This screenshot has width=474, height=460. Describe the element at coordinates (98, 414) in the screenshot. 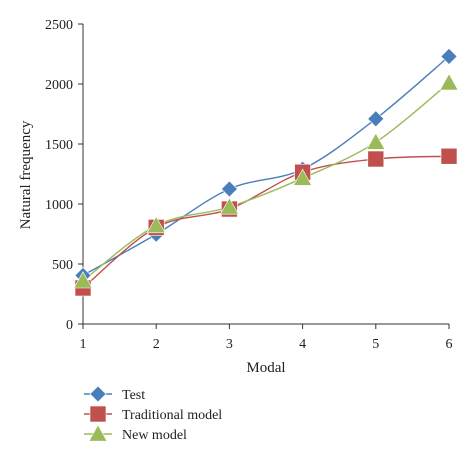

I see `legend-marker-square` at that location.